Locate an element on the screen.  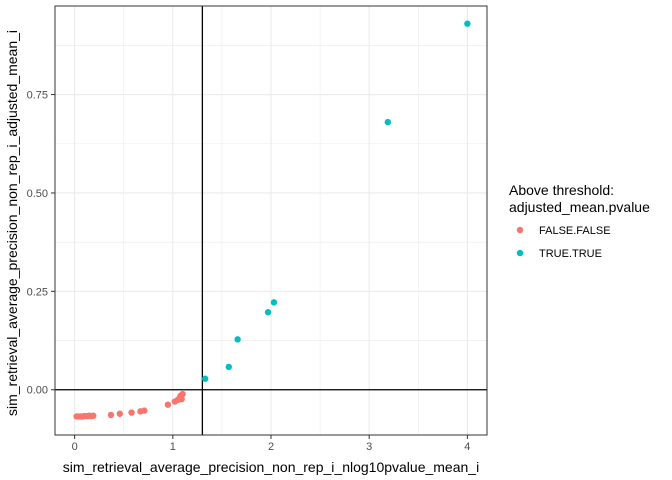
x-tick-label: 0 is located at coordinates (75, 447).